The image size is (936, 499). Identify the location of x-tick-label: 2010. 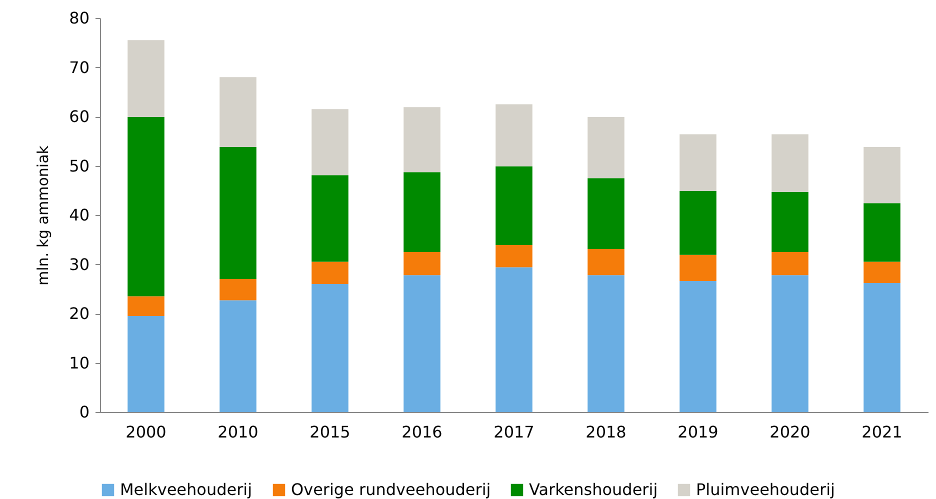
(238, 432).